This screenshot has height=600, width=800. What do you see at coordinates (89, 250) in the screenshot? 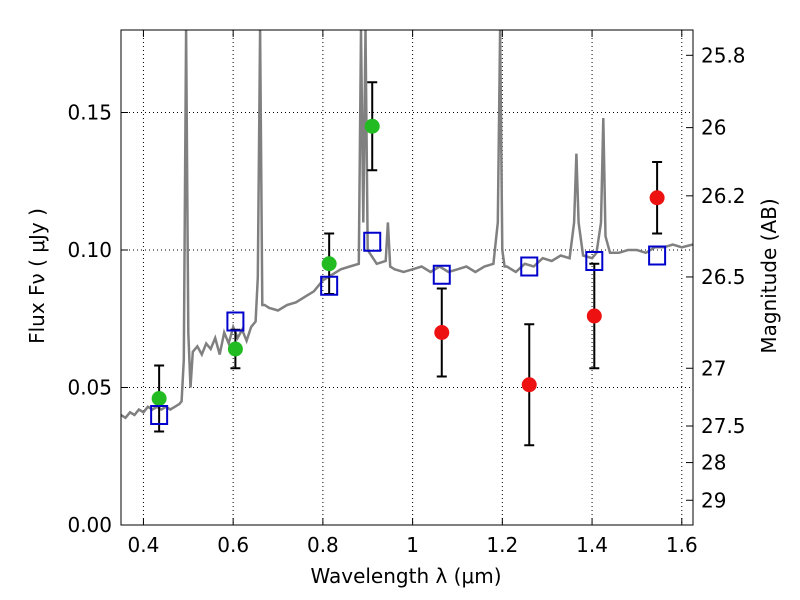
I see `y-tick-label: 0.10` at bounding box center [89, 250].